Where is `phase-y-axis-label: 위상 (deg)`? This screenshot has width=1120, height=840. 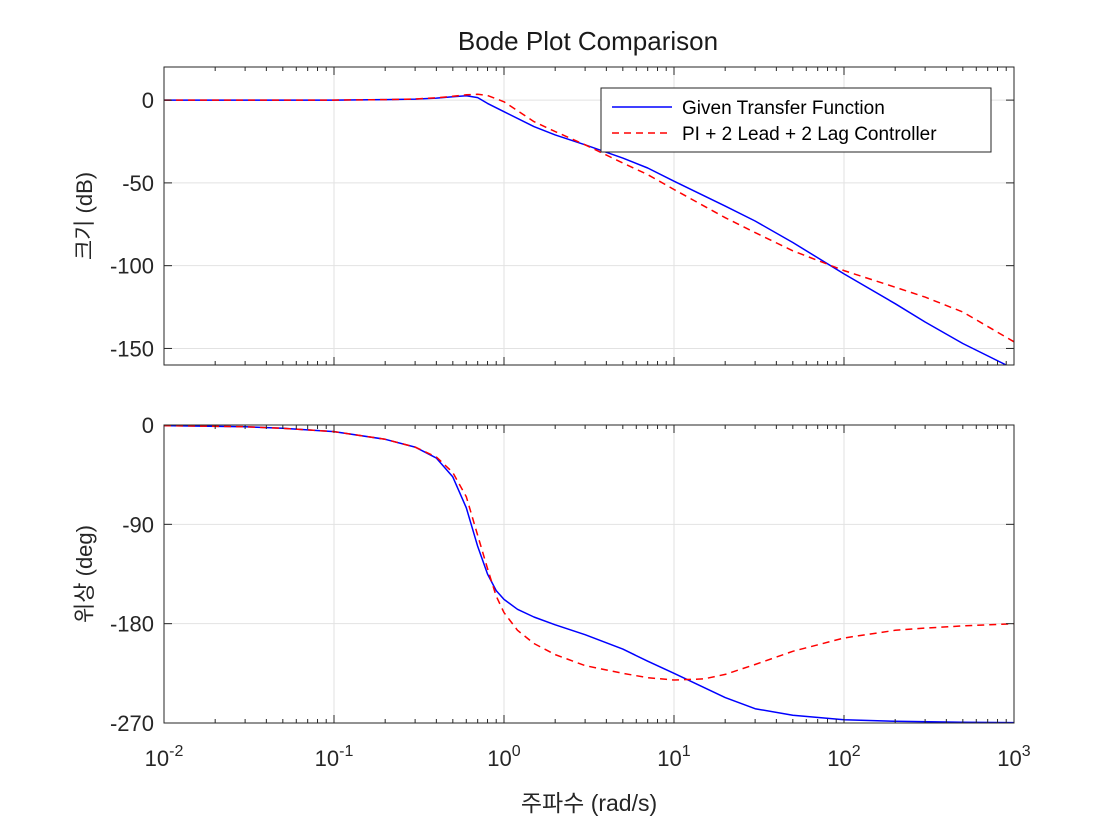 phase-y-axis-label: 위상 (deg) is located at coordinates (84, 574).